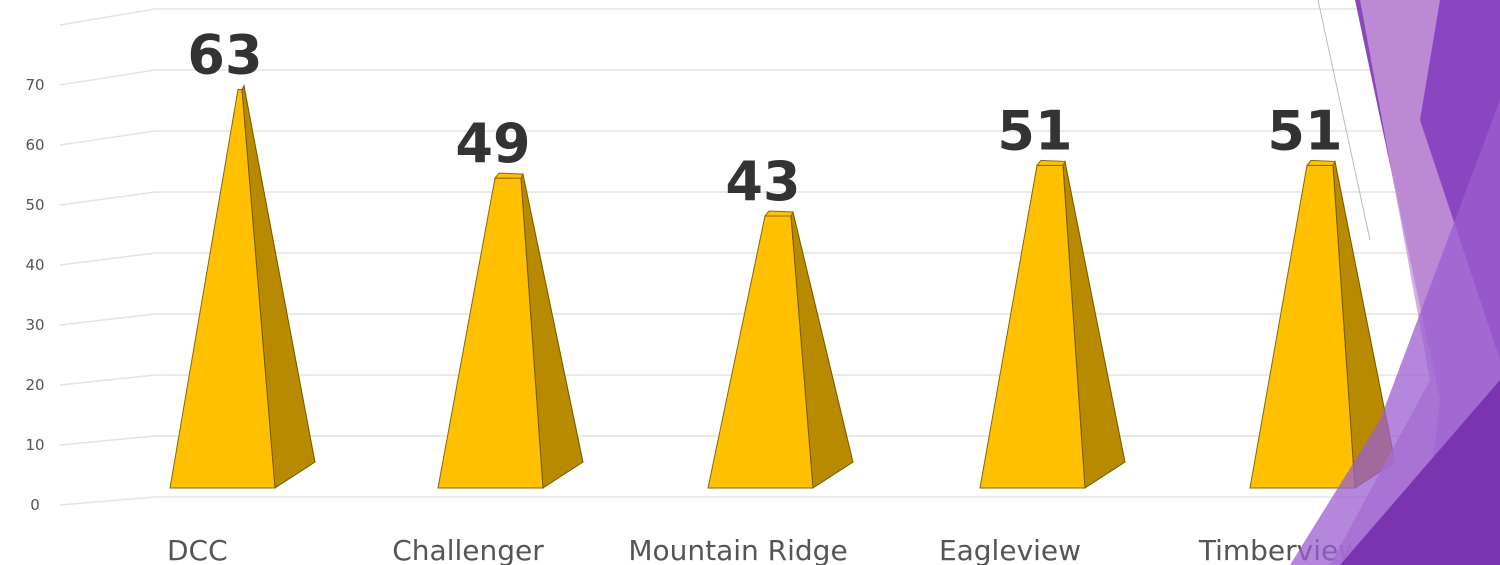  I want to click on data-label: 43, so click(762, 181).